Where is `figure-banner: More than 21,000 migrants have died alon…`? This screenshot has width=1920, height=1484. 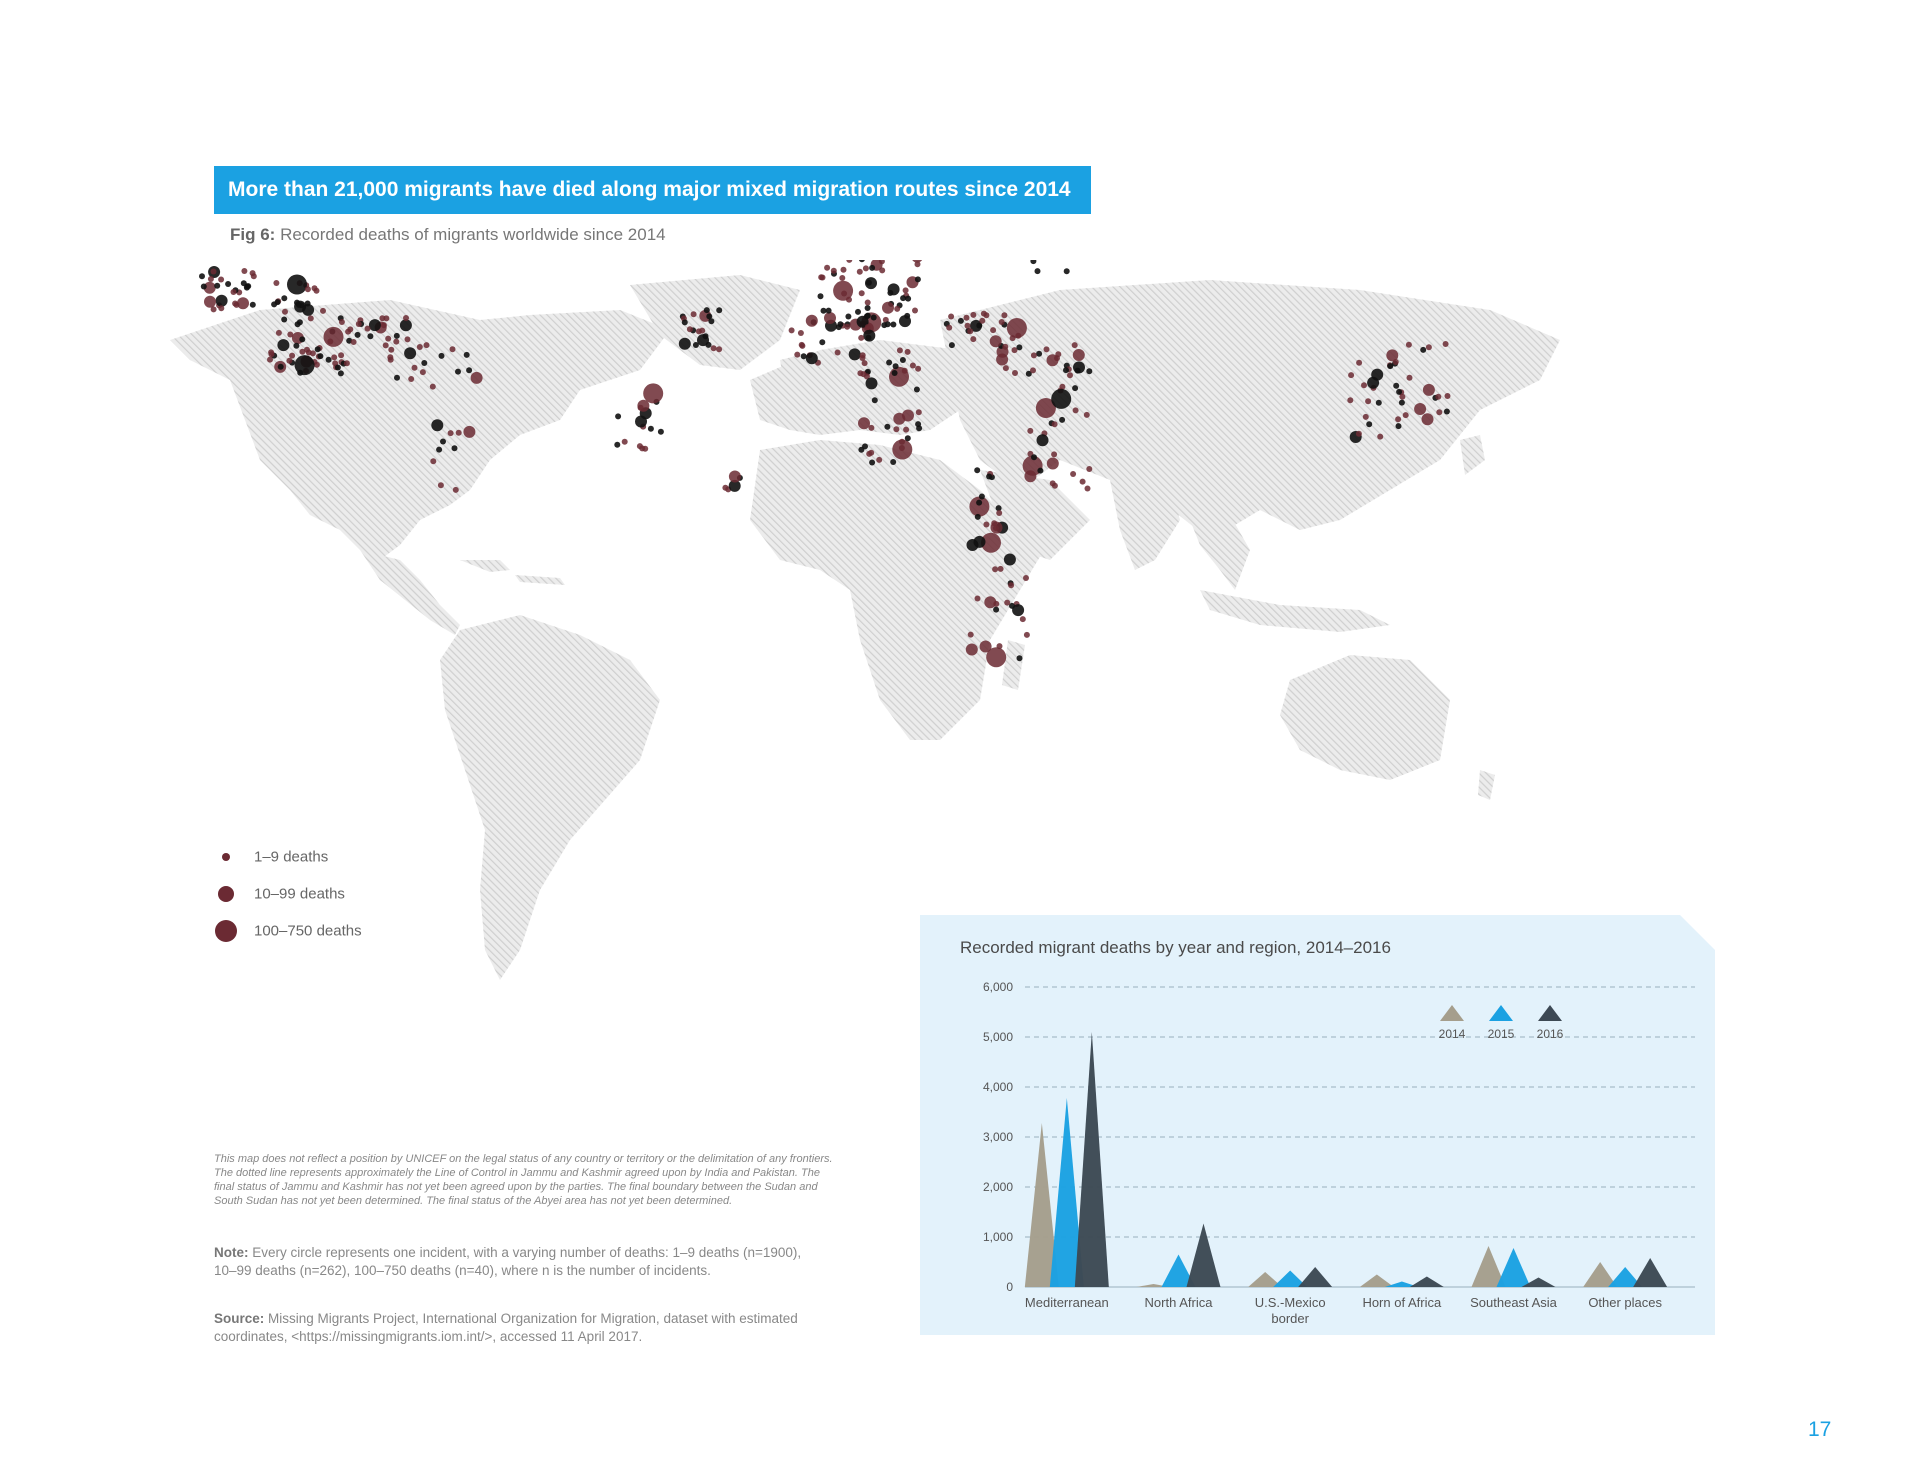 figure-banner: More than 21,000 migrants have died alon… is located at coordinates (652, 190).